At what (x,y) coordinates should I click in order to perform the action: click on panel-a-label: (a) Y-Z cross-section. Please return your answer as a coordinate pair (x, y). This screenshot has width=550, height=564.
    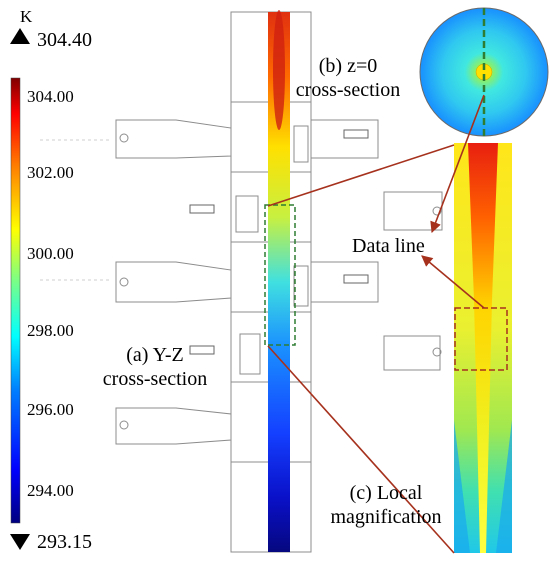
    Looking at the image, I should click on (155, 367).